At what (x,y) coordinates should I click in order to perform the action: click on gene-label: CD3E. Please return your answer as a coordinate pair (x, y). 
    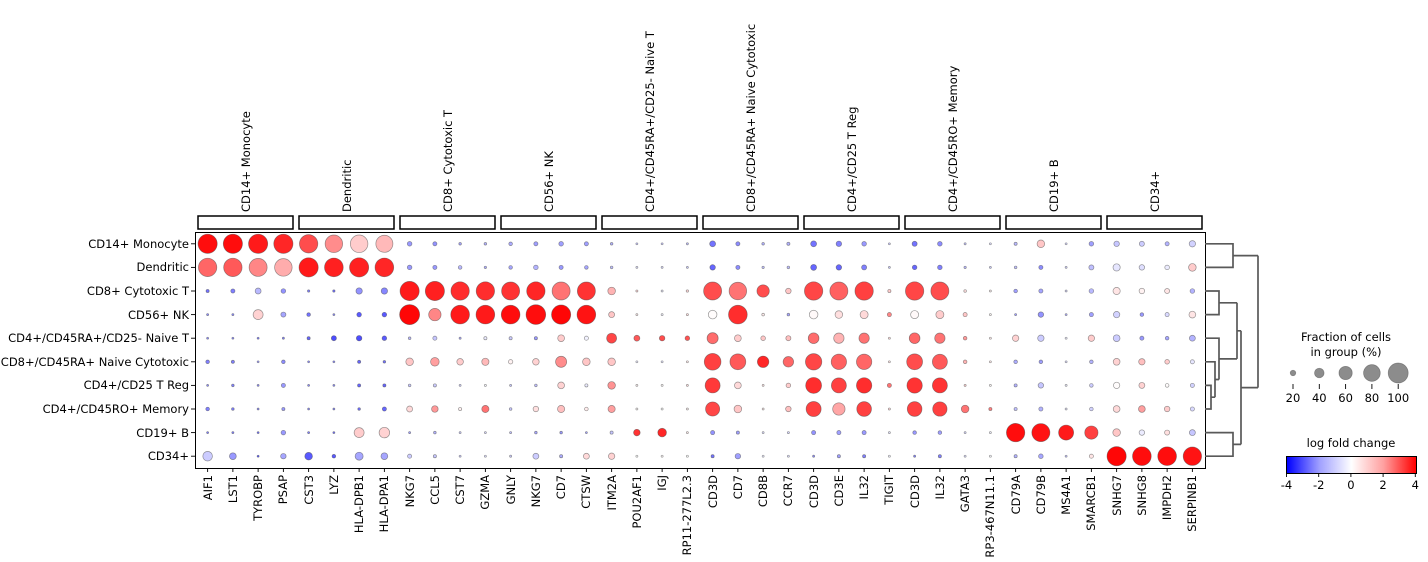
    Looking at the image, I should click on (838, 491).